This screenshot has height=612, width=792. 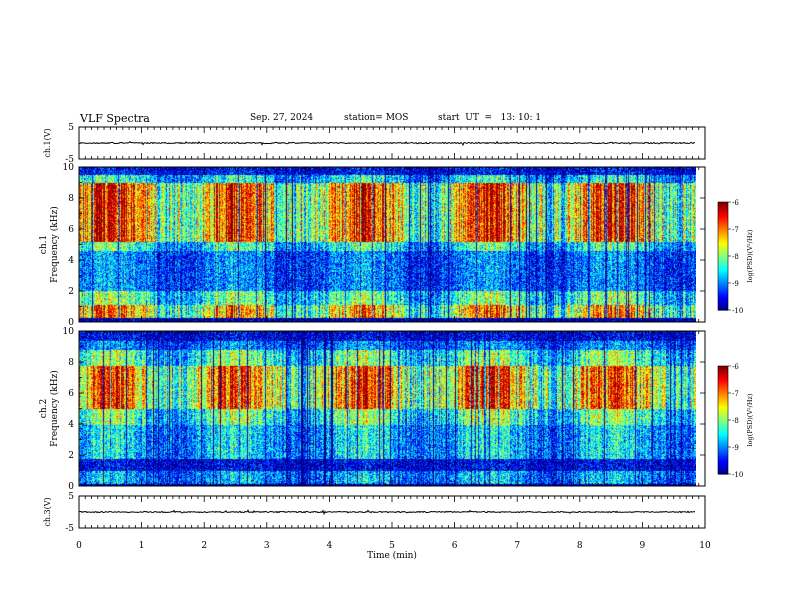 What do you see at coordinates (387, 143) in the screenshot?
I see `ch1-waveform-trace` at bounding box center [387, 143].